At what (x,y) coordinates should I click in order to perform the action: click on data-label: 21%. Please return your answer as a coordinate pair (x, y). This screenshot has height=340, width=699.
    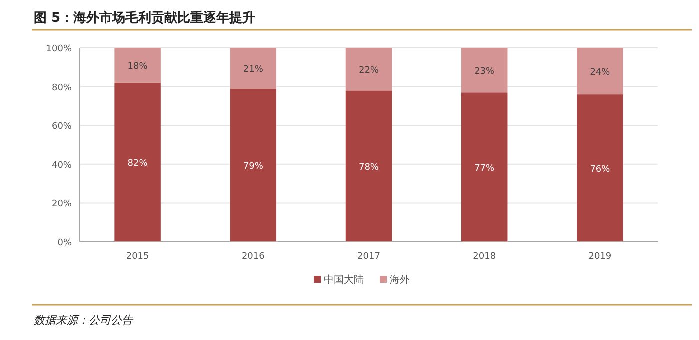
    Looking at the image, I should click on (253, 69).